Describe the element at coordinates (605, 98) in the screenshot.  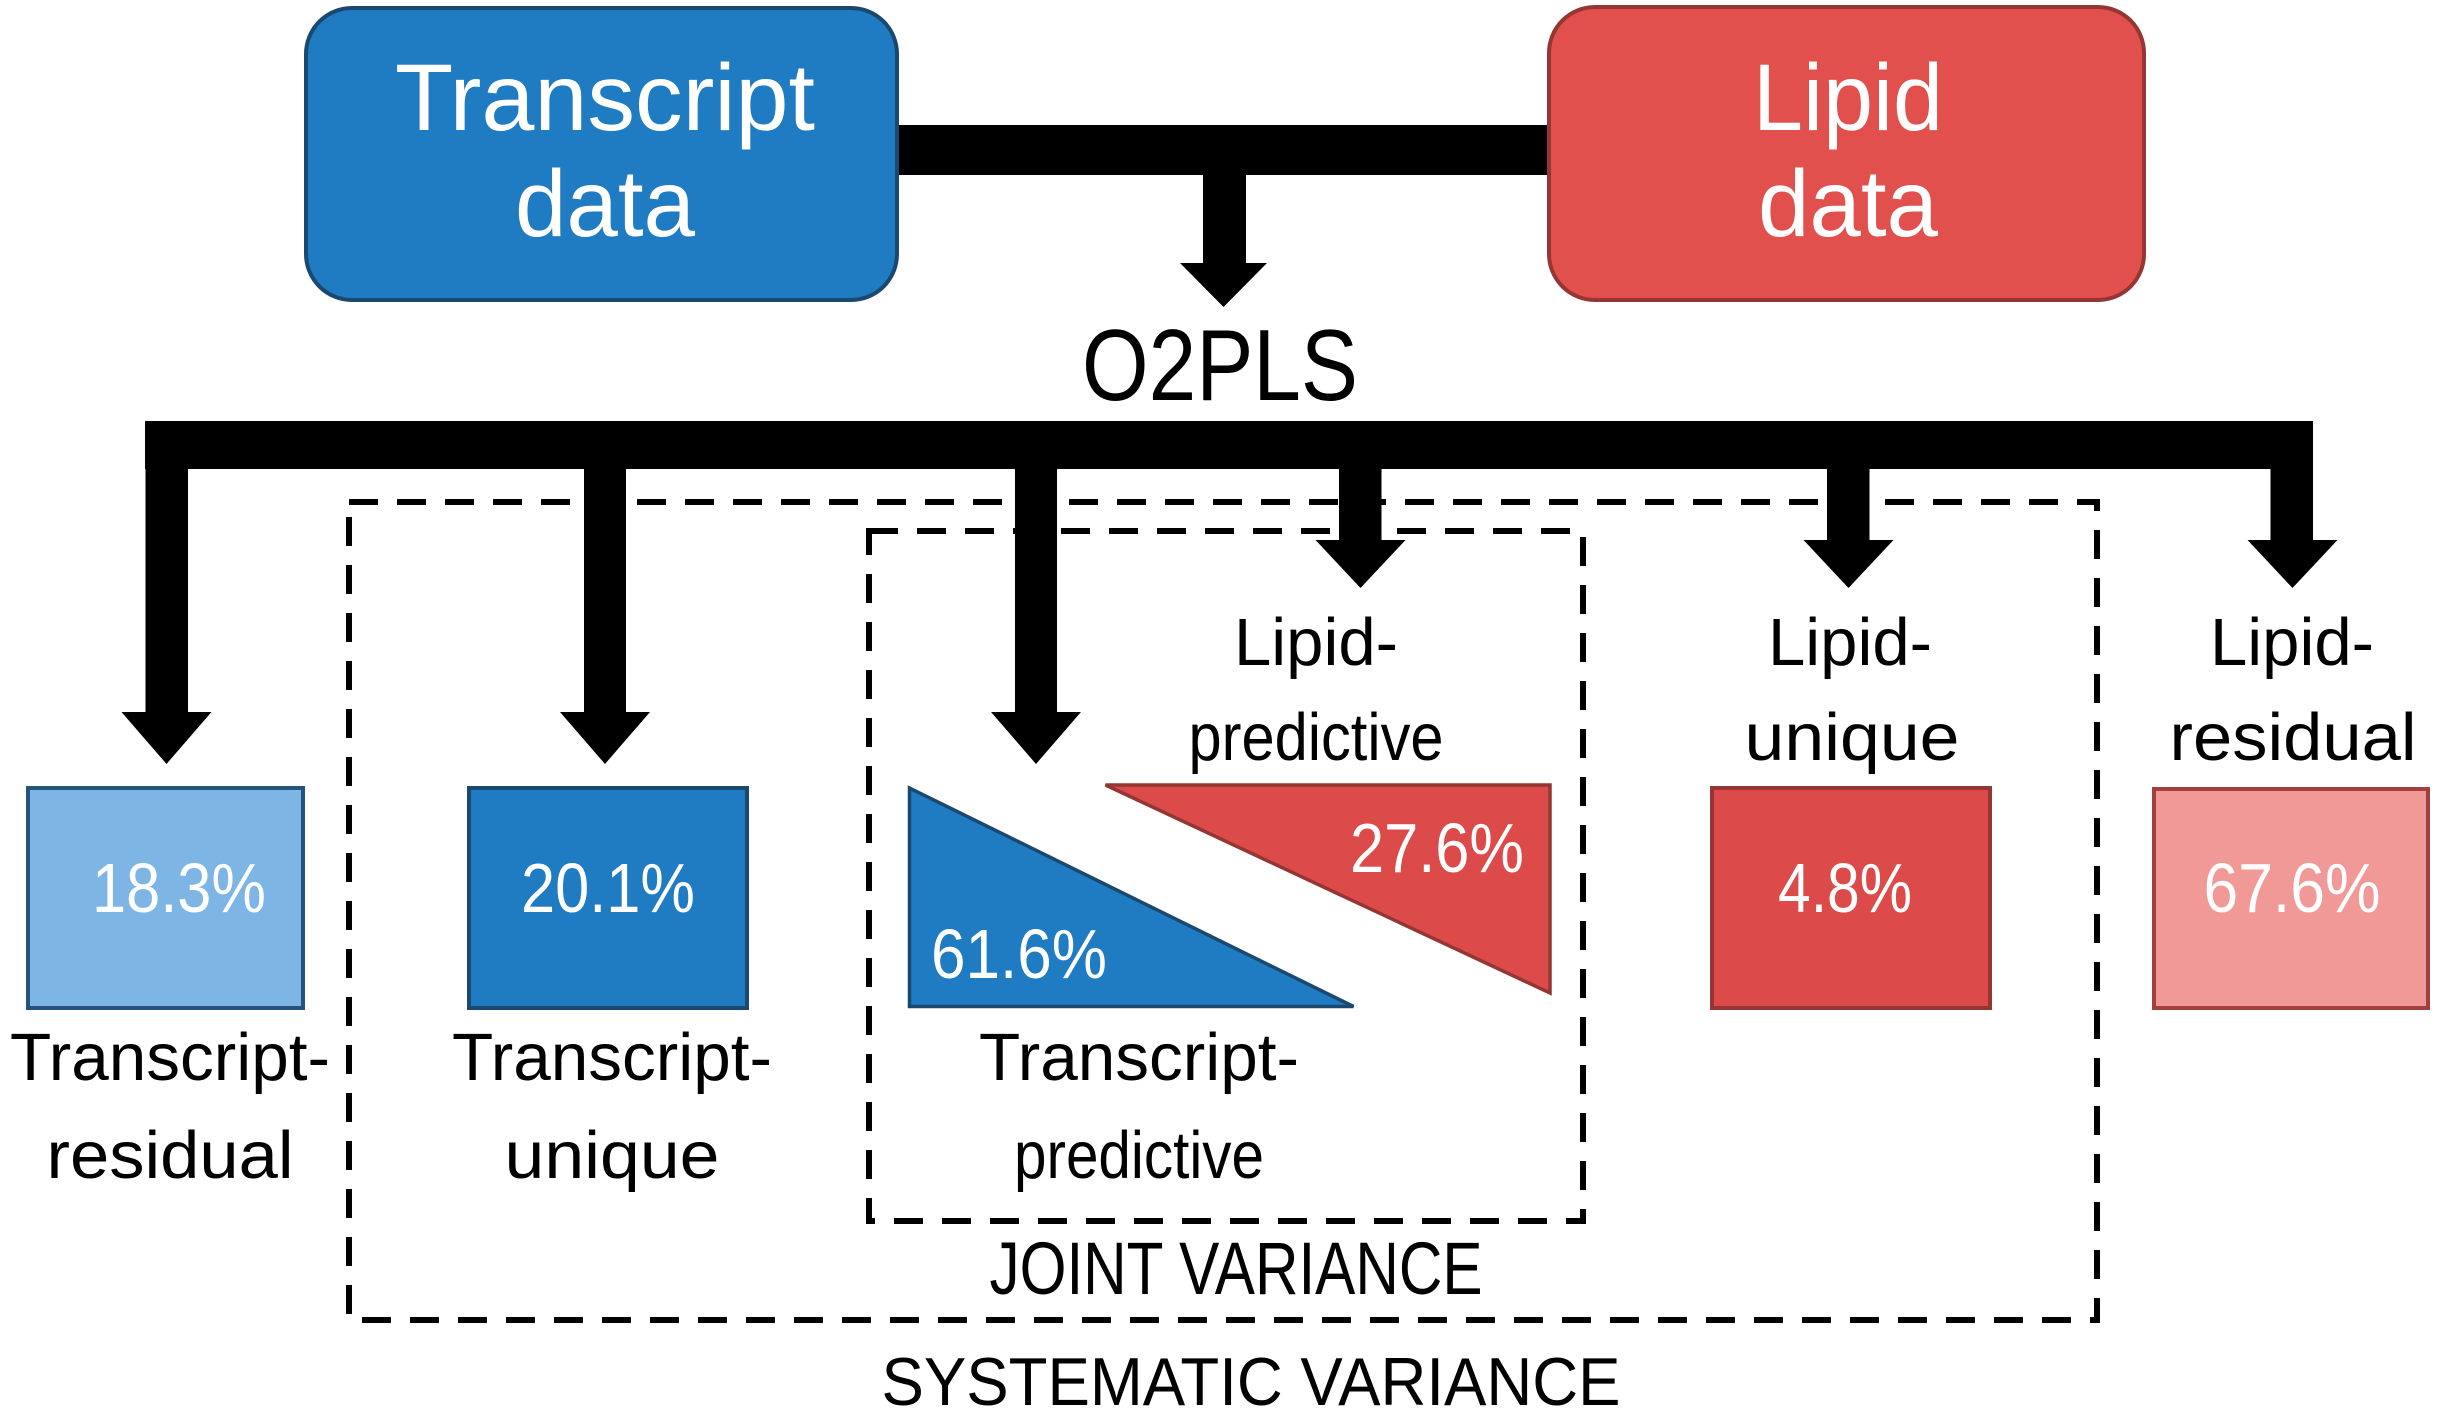
I see `svg-text: Transcript` at that location.